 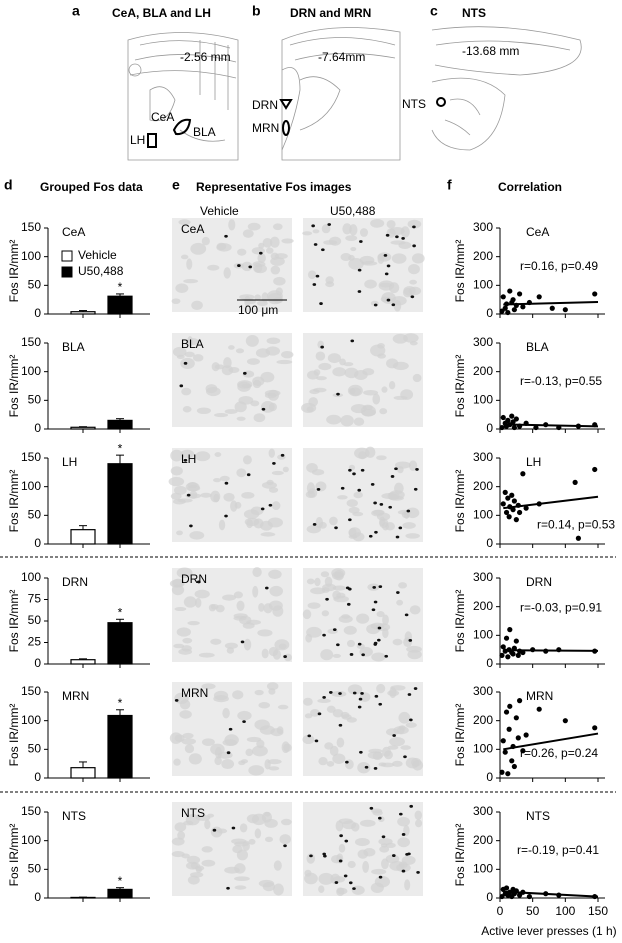 I want to click on section-title: Correlation, so click(x=530, y=187).